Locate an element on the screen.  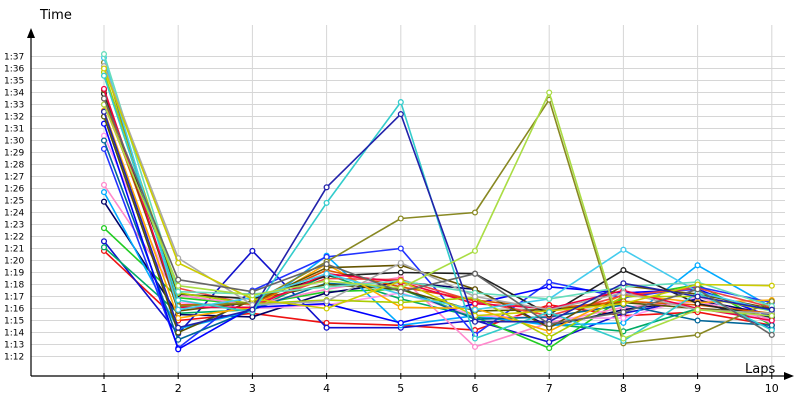
y-tick-label: 1:17 is located at coordinates (14, 298).